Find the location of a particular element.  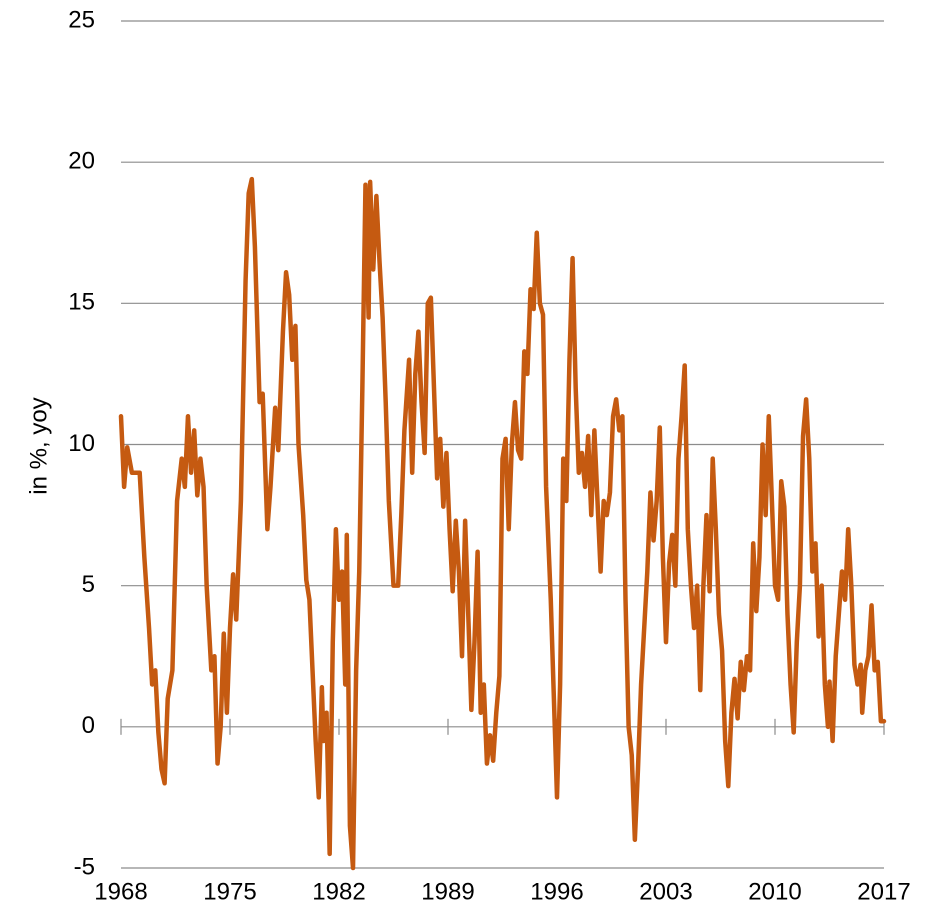

x-tick-label: 1975 is located at coordinates (229, 891).